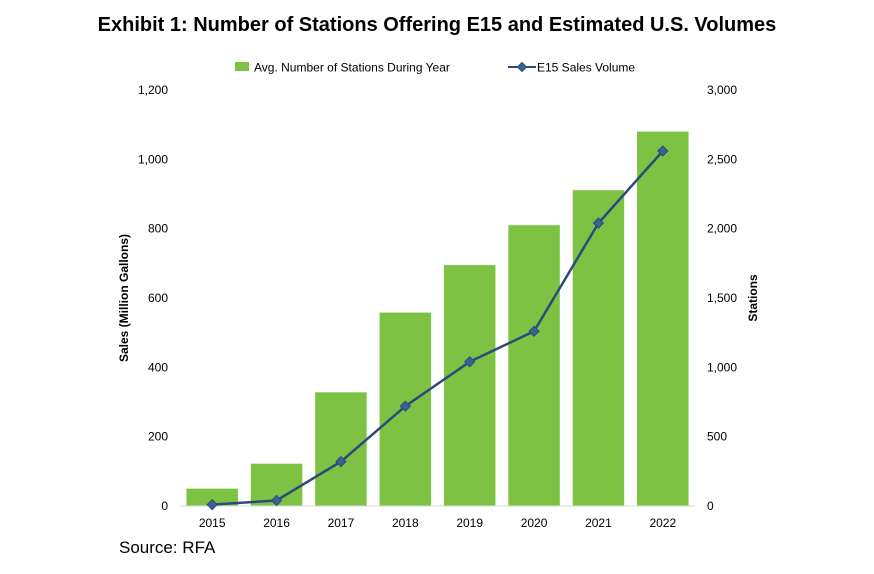 This screenshot has width=874, height=574. What do you see at coordinates (276, 523) in the screenshot?
I see `x-tick-label: 2016` at bounding box center [276, 523].